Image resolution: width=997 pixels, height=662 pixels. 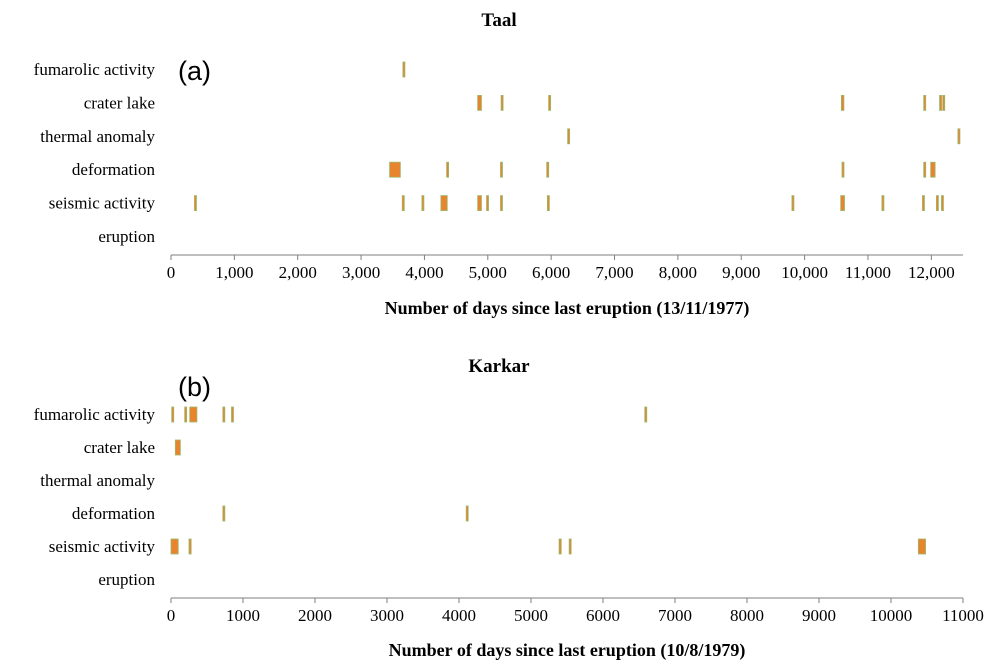 What do you see at coordinates (747, 615) in the screenshot?
I see `x-tick-label: 8000` at bounding box center [747, 615].